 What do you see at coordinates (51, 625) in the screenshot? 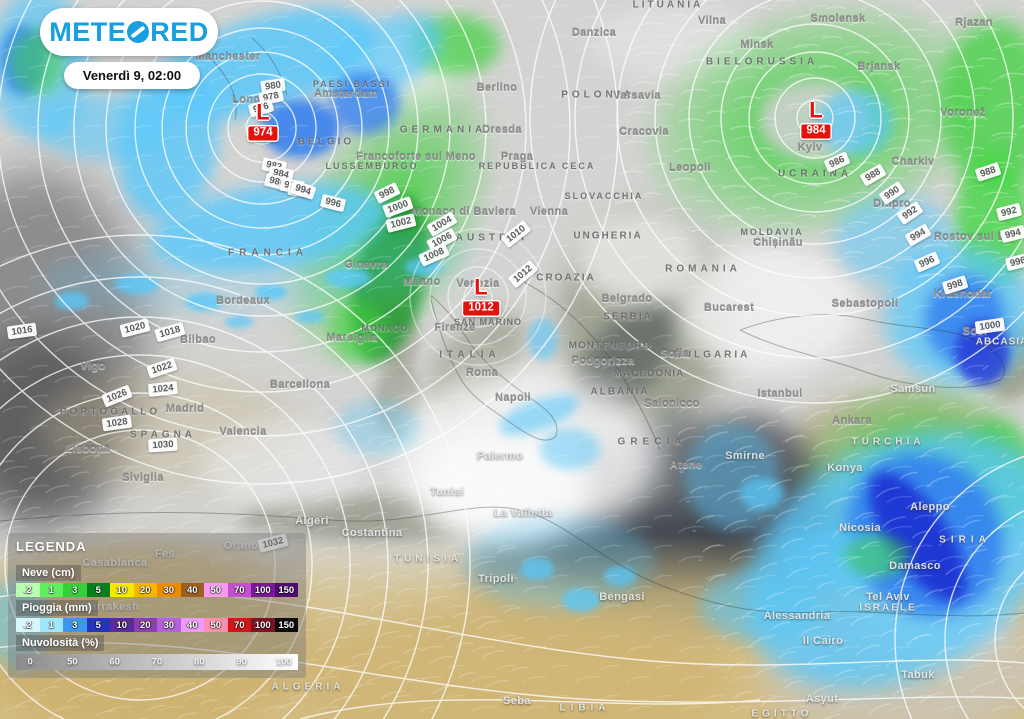
I see `rain-scale-stop: 1` at bounding box center [51, 625].